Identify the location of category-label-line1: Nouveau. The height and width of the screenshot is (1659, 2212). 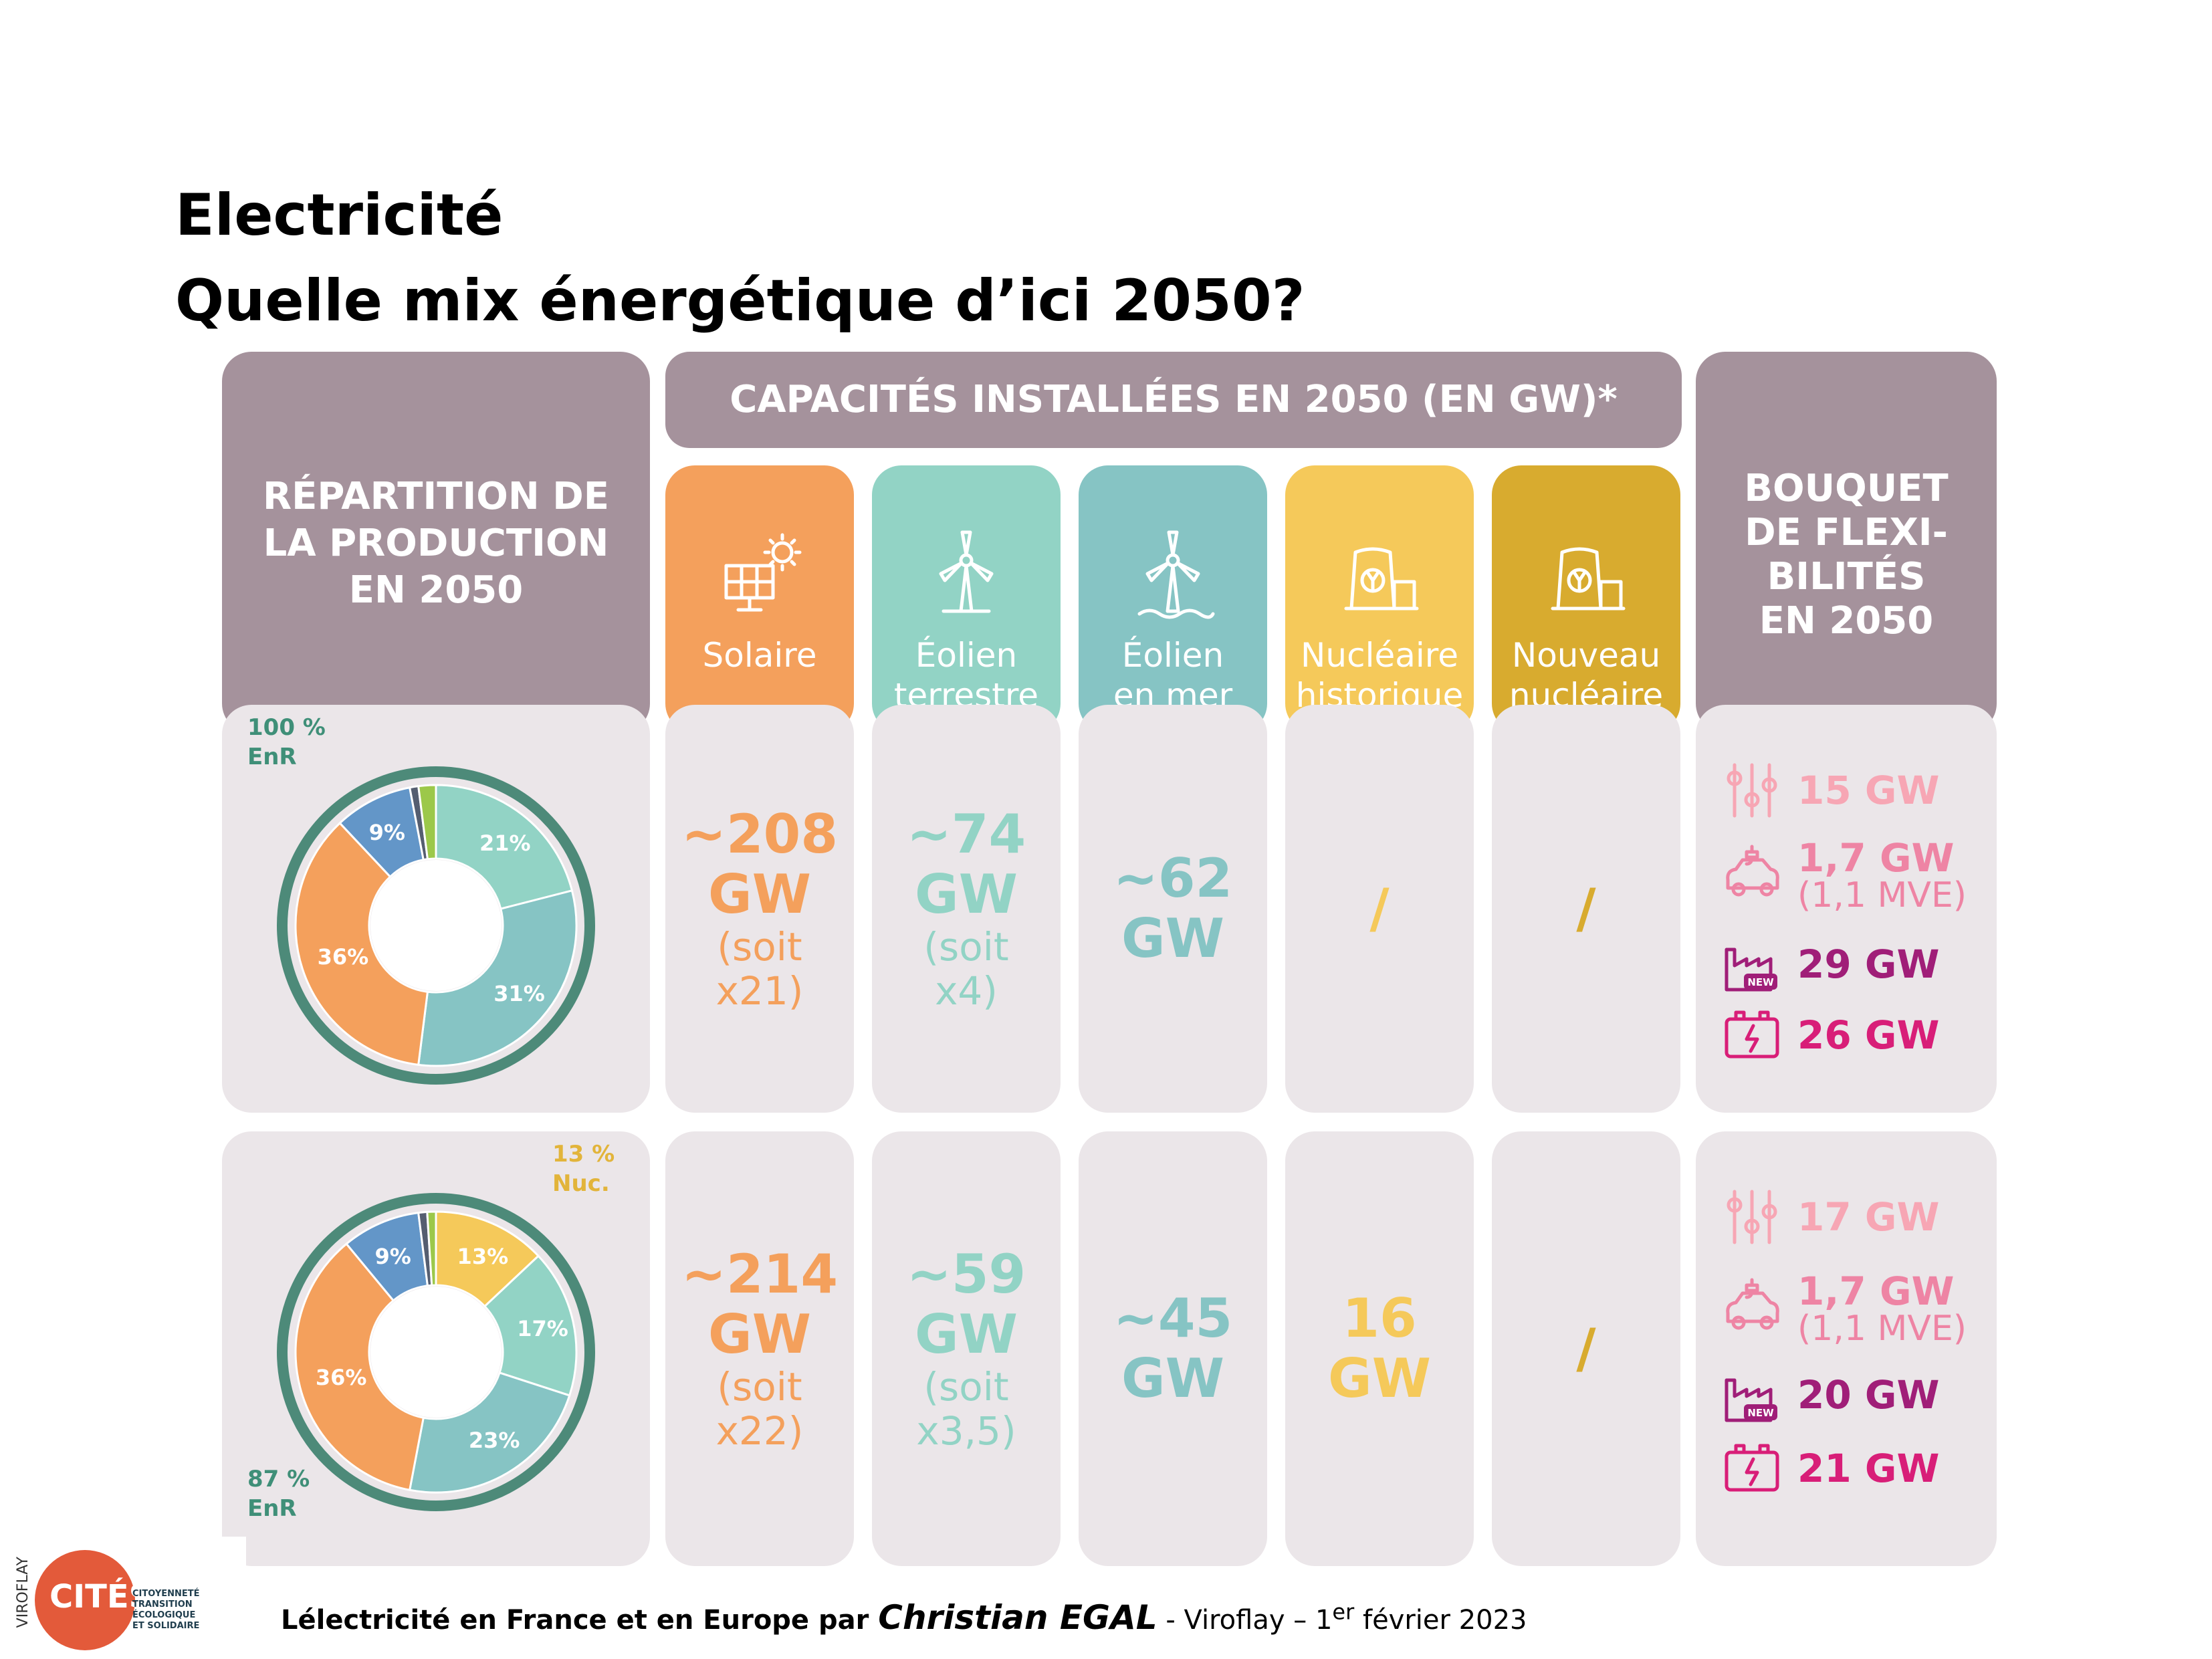
(1586, 655).